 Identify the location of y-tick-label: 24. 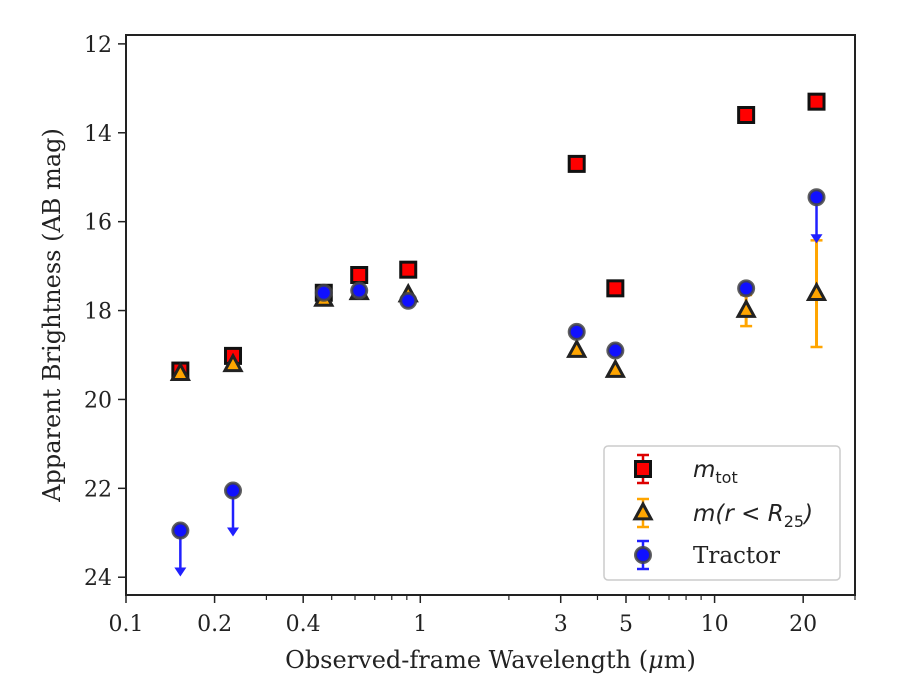
(98, 578).